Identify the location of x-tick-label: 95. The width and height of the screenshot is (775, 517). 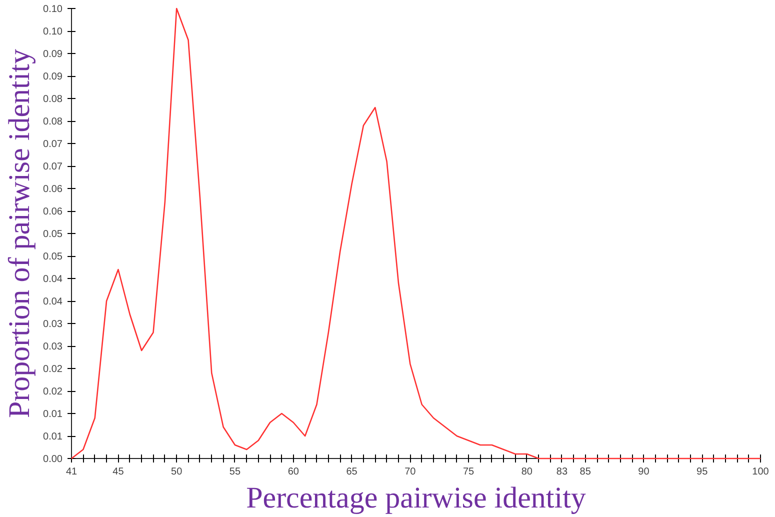
(702, 472).